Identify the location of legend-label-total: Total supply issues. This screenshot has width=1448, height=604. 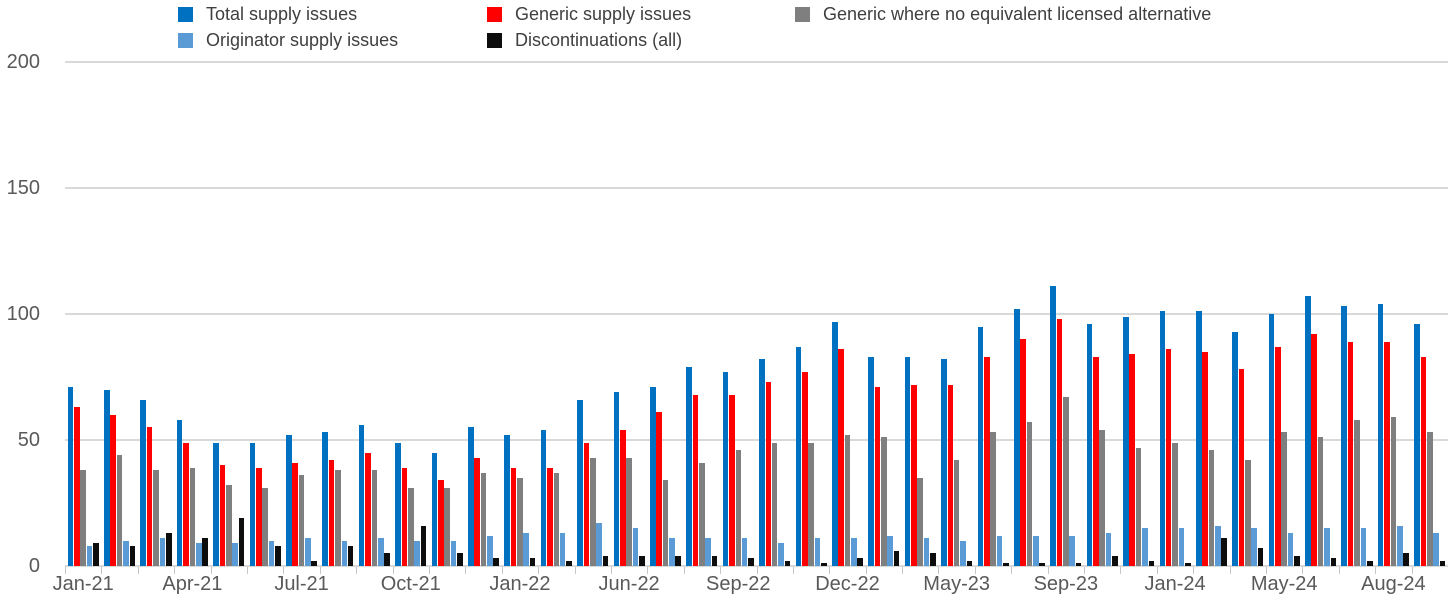
(282, 14).